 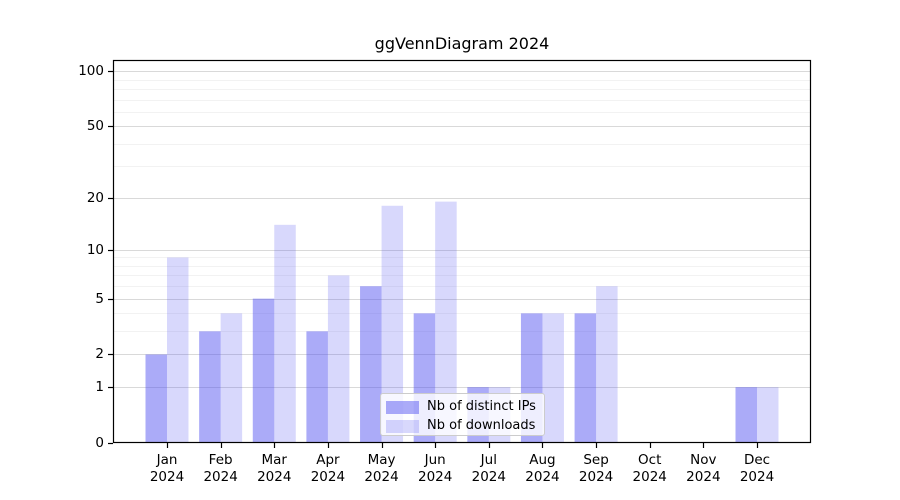 I want to click on month-label: Jun, so click(x=435, y=460).